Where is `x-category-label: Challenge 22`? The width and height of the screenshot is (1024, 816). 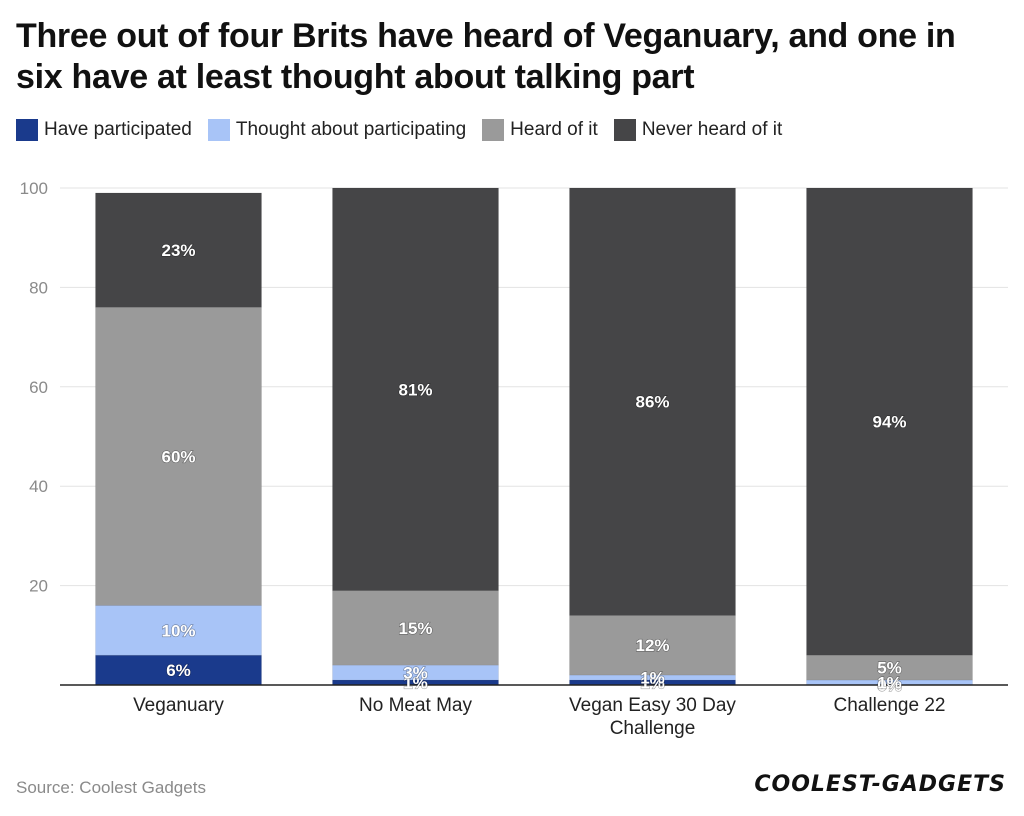 x-category-label: Challenge 22 is located at coordinates (890, 705).